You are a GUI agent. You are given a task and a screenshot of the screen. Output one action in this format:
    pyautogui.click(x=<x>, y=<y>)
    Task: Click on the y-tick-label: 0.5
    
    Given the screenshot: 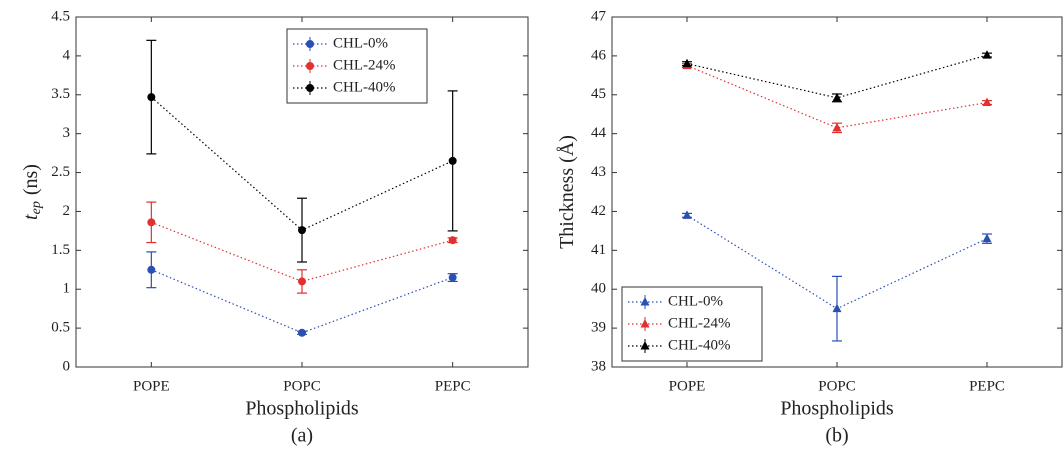 What is the action you would take?
    pyautogui.click(x=60, y=328)
    